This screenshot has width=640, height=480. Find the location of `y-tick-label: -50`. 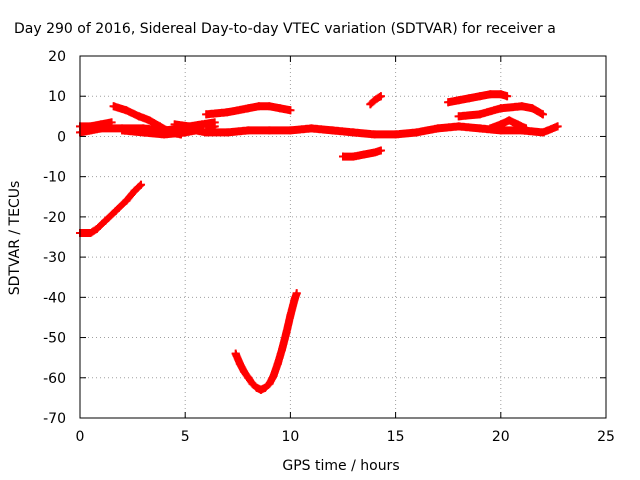

y-tick-label: -50 is located at coordinates (54, 339).